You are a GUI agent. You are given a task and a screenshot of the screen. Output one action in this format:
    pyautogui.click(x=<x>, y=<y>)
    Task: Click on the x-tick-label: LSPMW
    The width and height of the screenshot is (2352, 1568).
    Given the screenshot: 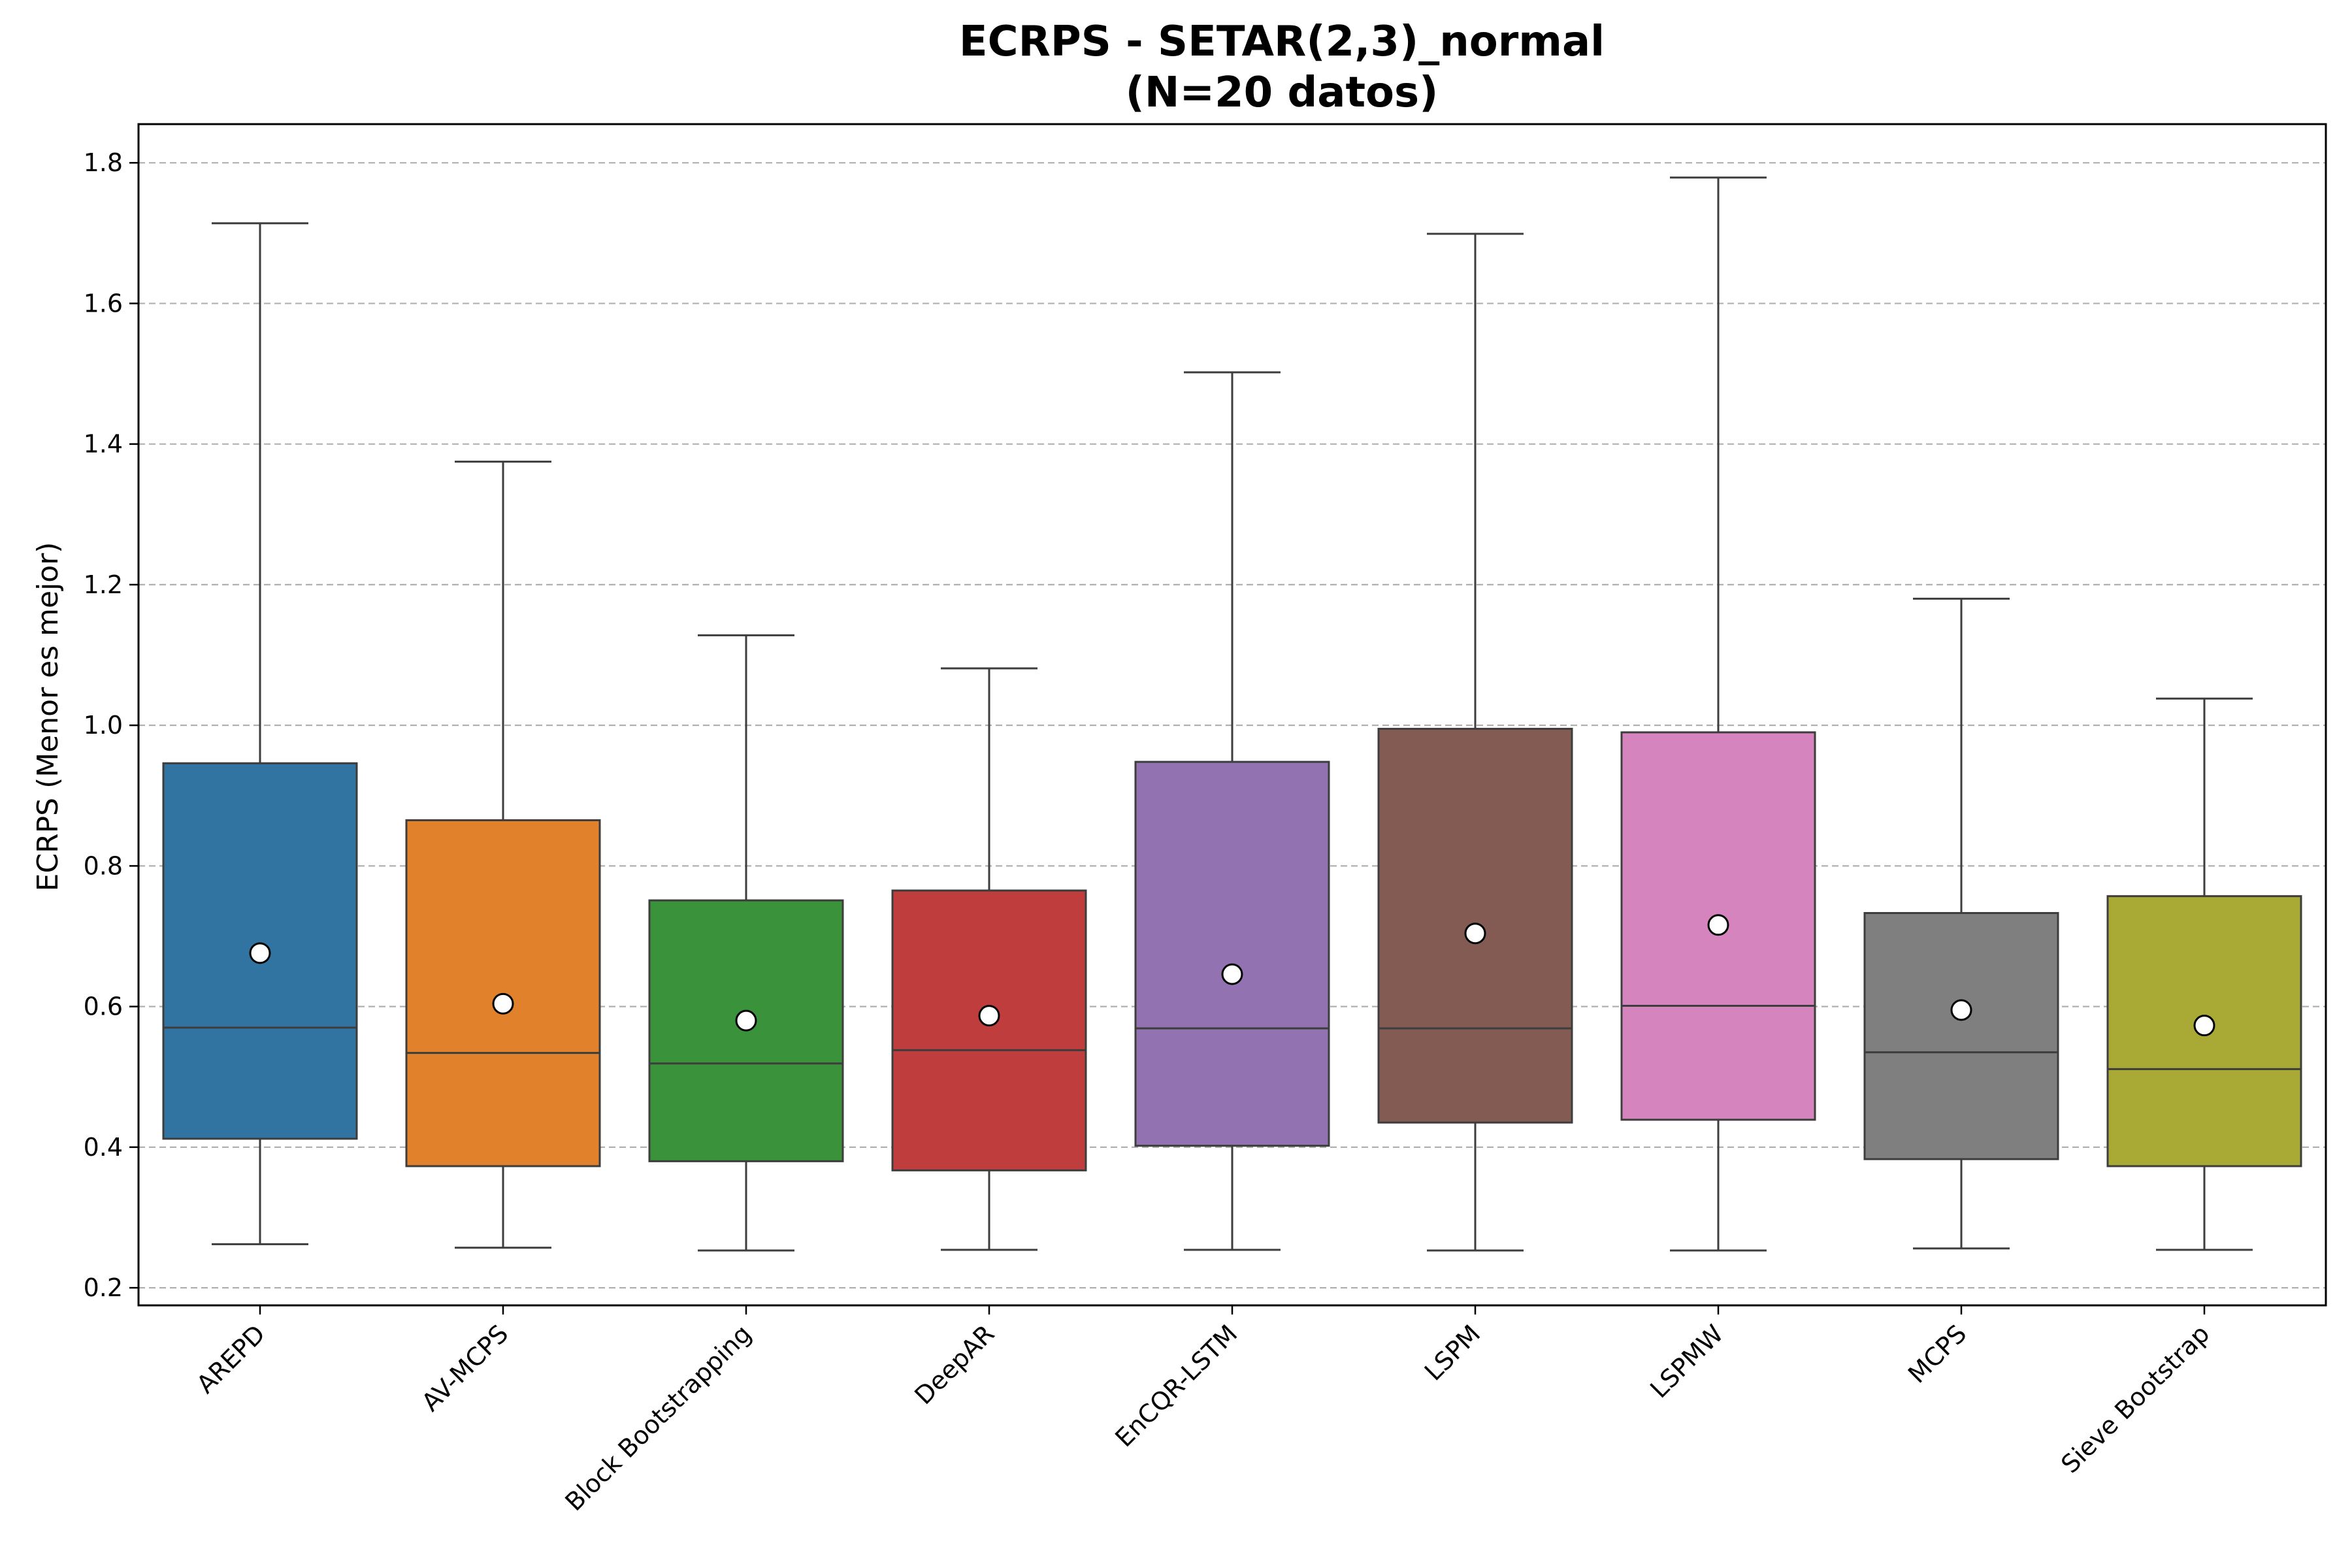 What is the action you would take?
    pyautogui.click(x=1686, y=1361)
    